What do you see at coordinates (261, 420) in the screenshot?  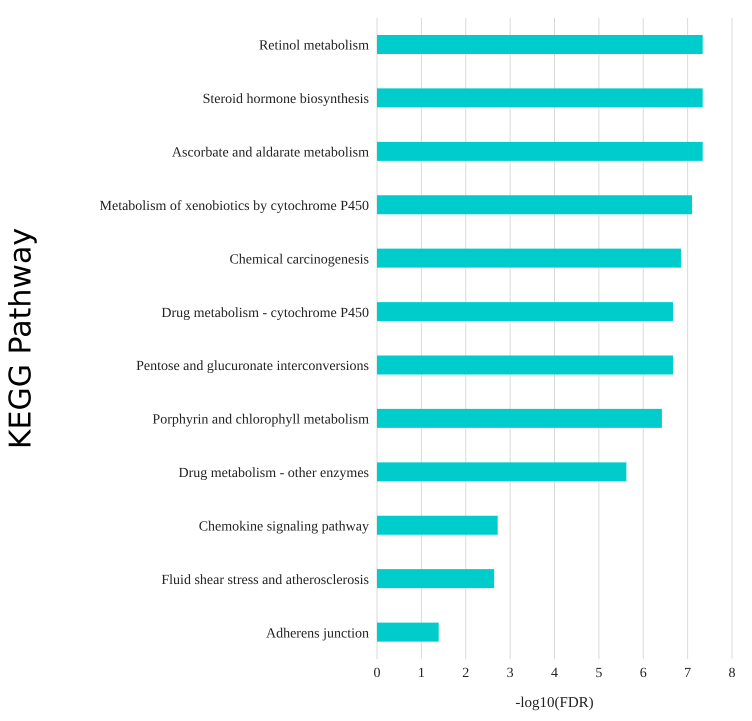 I see `y-tick-label: Porphyrin and chlorophyll metabolism` at bounding box center [261, 420].